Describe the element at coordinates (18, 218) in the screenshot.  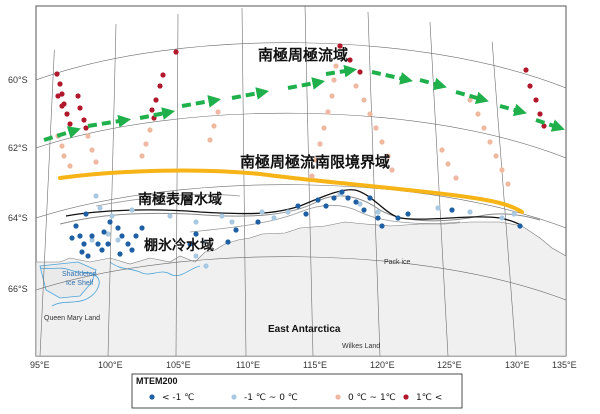
I see `lat-label: 64°S` at that location.